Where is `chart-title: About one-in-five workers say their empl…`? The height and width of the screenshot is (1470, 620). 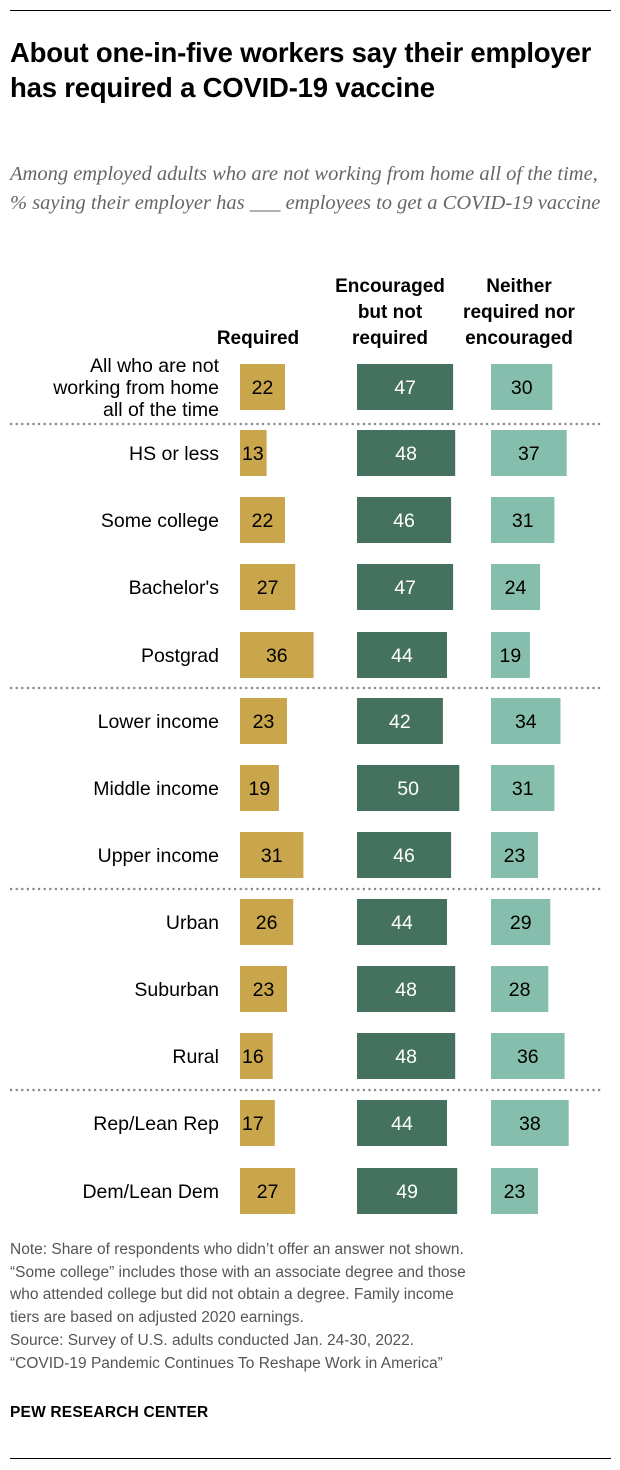 chart-title: About one-in-five workers say their empl… is located at coordinates (301, 70).